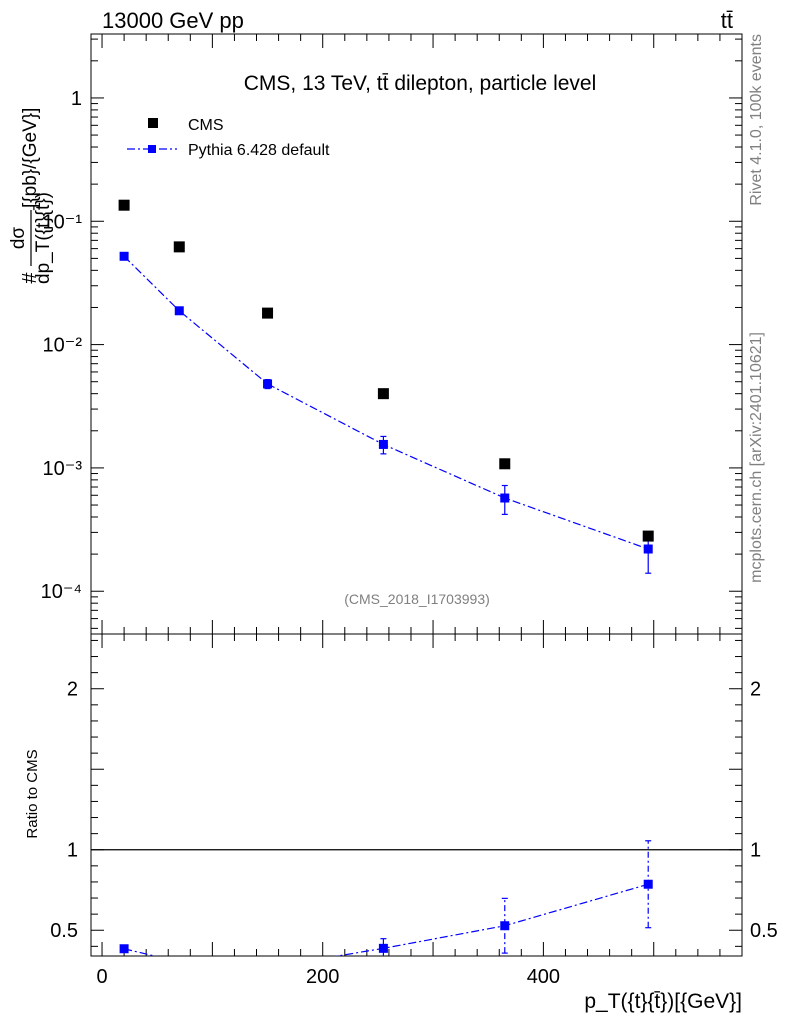 The image size is (786, 1024). I want to click on xtick-label: 200, so click(322, 977).